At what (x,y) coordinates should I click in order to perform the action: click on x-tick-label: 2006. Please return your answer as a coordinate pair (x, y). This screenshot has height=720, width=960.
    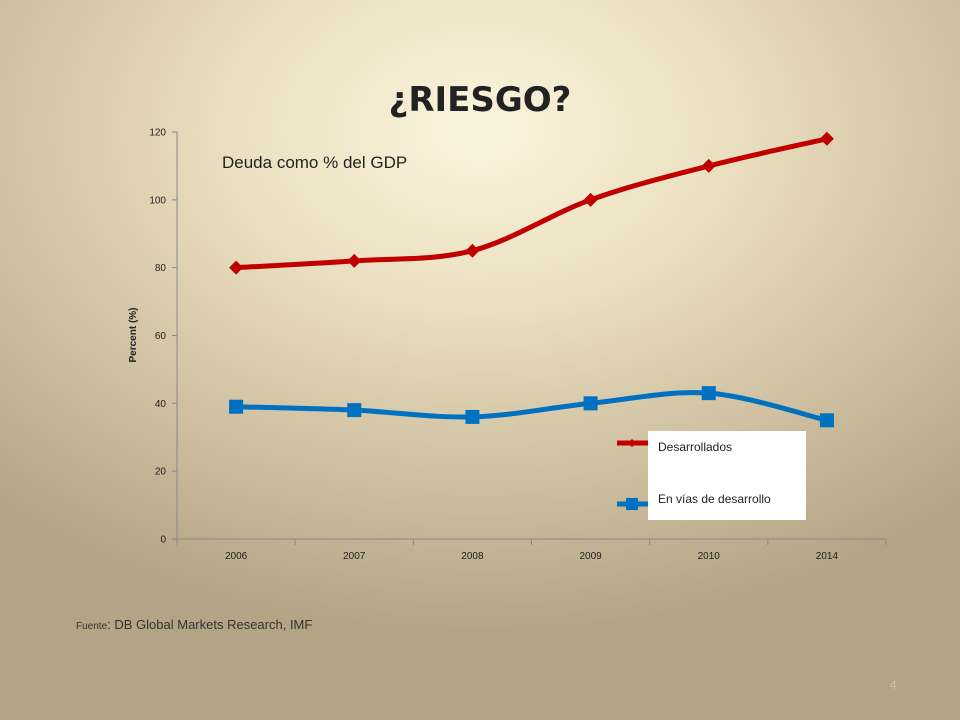
    Looking at the image, I should click on (236, 556).